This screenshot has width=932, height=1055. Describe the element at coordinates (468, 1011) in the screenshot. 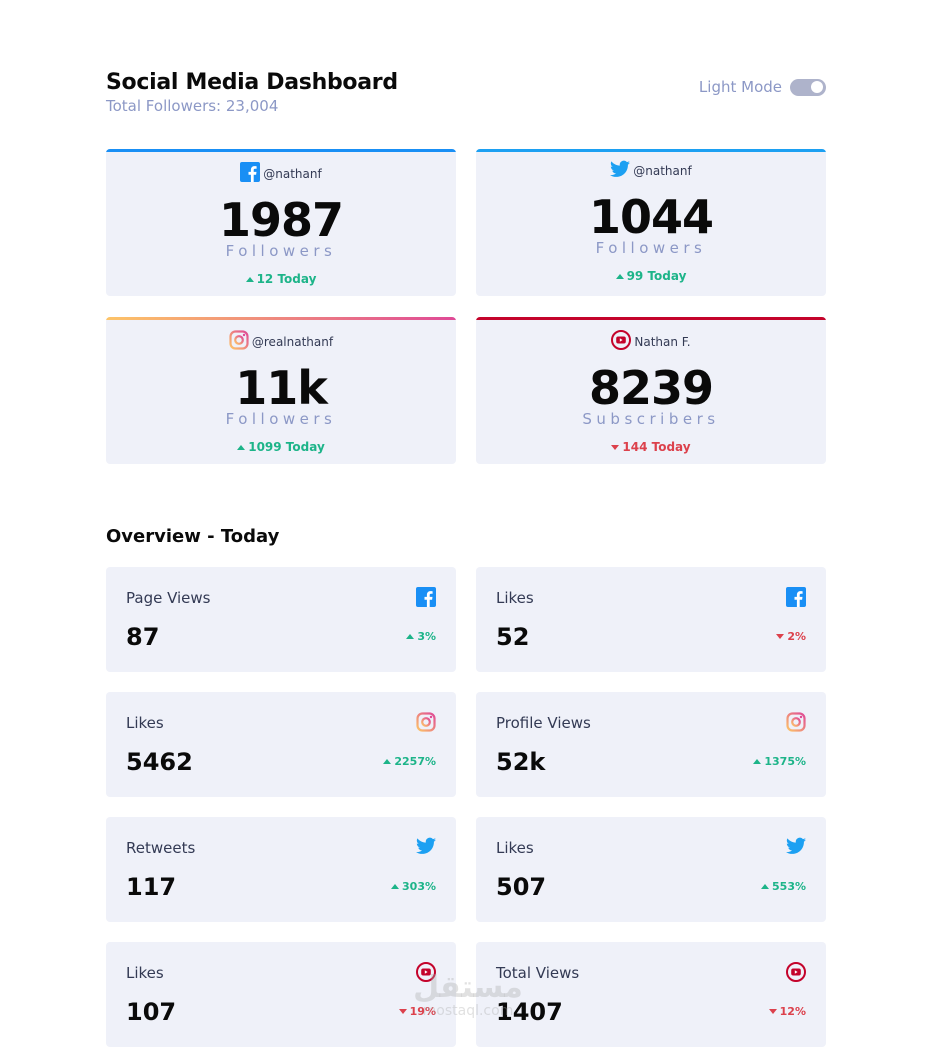

I see `watermark-latin: mostaql.com` at that location.